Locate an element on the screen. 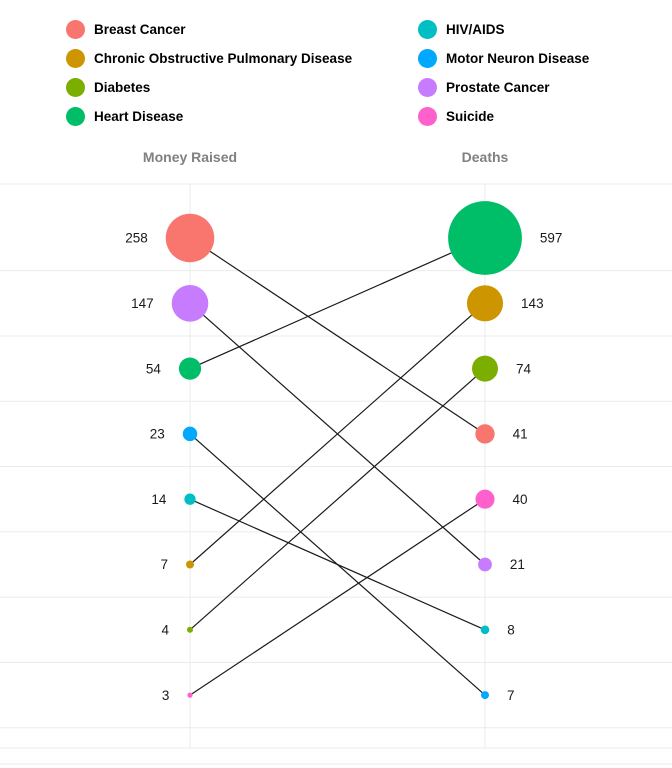 Image resolution: width=672 pixels, height=768 pixels. link-heart-disease is located at coordinates (337, 303).